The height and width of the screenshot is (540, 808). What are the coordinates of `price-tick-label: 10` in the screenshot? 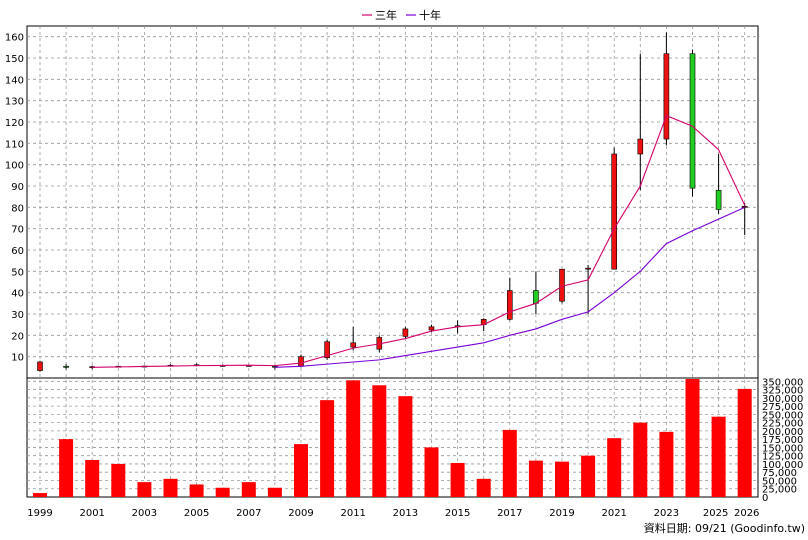 It's located at (17, 358).